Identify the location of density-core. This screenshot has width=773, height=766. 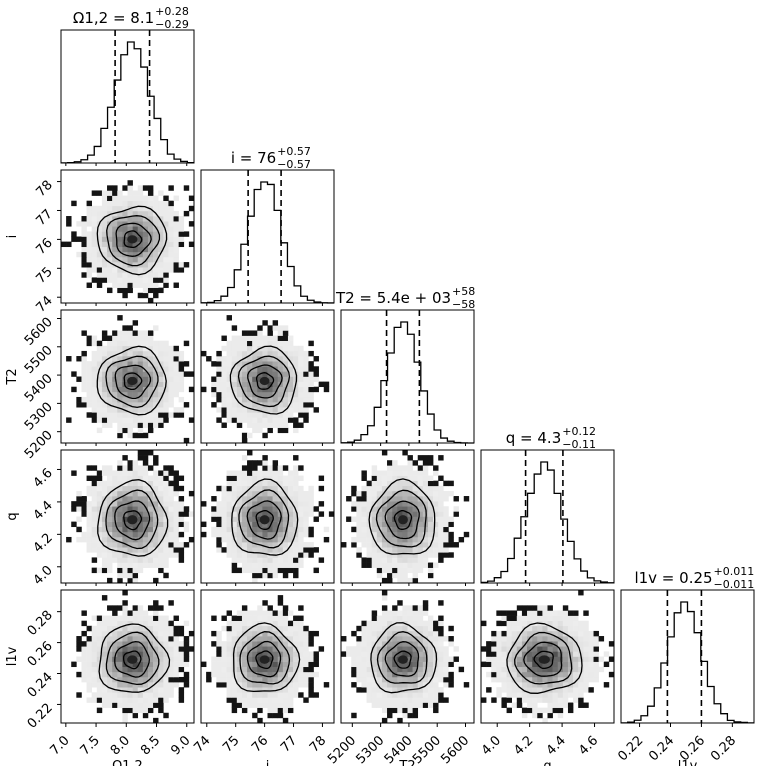
(132, 381).